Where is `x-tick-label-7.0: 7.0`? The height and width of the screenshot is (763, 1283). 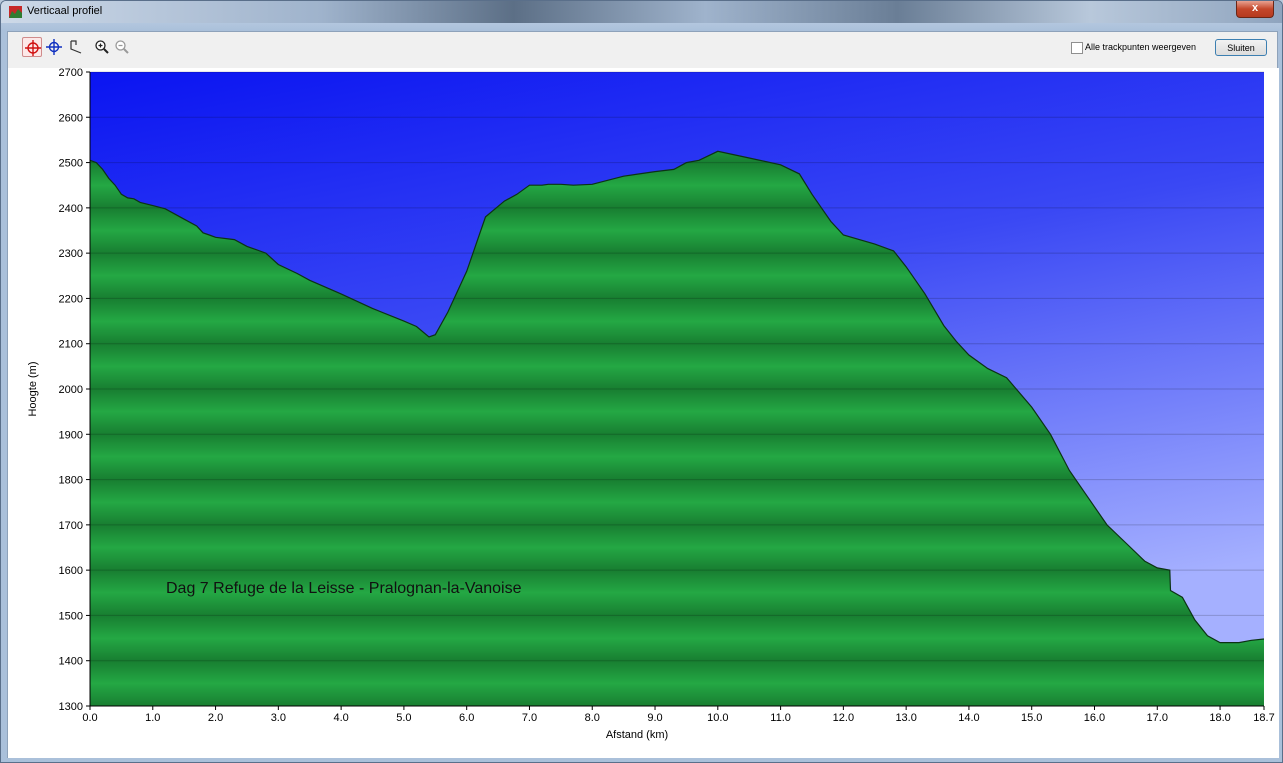
x-tick-label-7.0: 7.0 is located at coordinates (529, 718).